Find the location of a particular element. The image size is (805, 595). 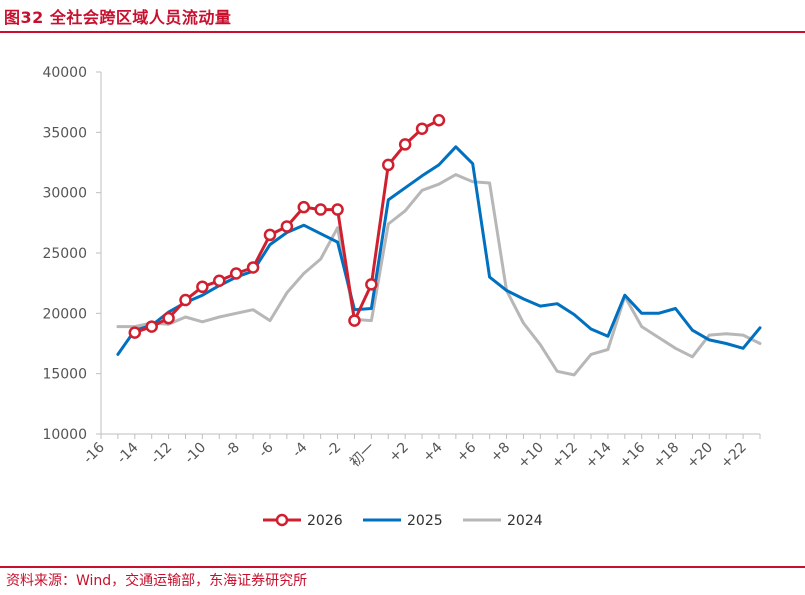

x-tick-label: +4 is located at coordinates (433, 452).